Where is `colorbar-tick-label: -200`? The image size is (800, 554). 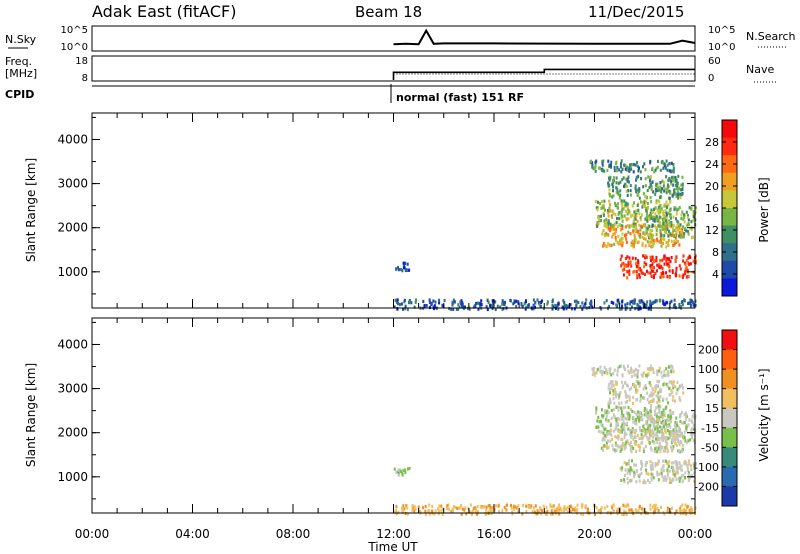
colorbar-tick-label: -200 is located at coordinates (706, 486).